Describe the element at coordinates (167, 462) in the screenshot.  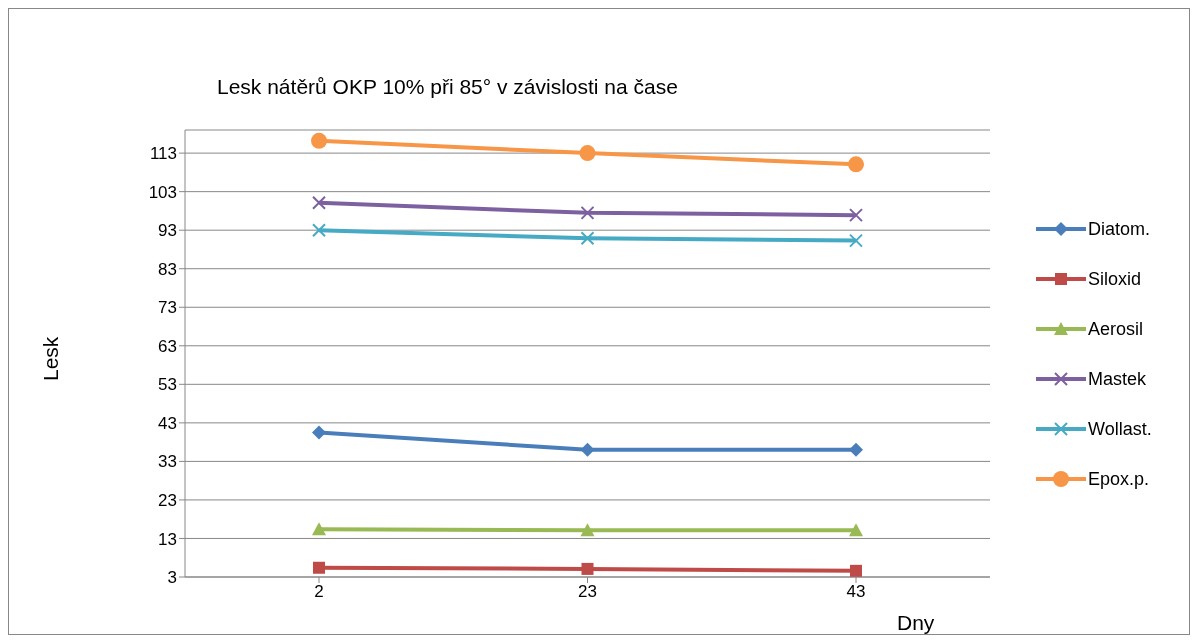
I see `y-tick-label: 33` at that location.